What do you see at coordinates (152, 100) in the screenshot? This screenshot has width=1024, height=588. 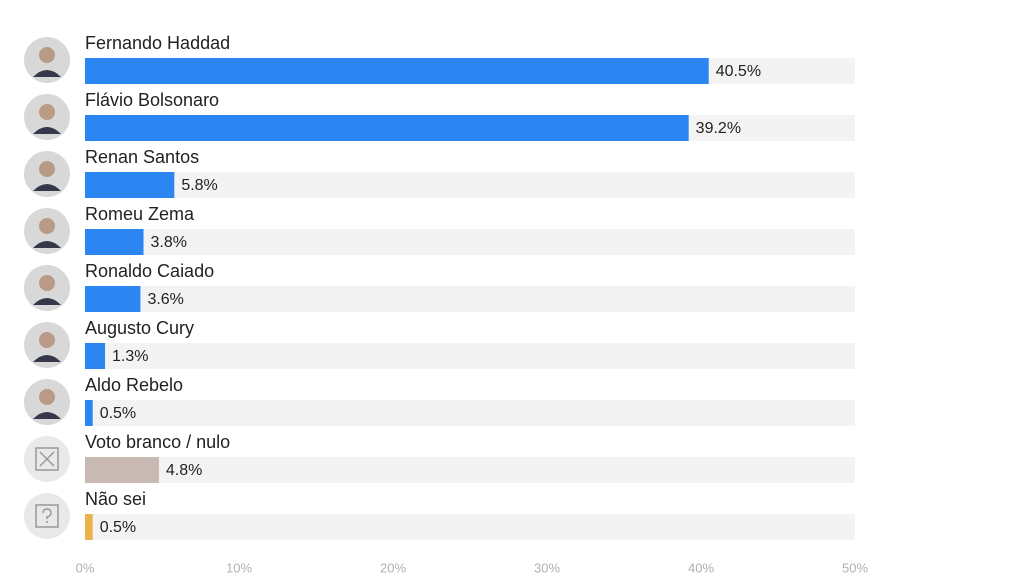 I see `category-label: Flávio Bolsonaro` at bounding box center [152, 100].